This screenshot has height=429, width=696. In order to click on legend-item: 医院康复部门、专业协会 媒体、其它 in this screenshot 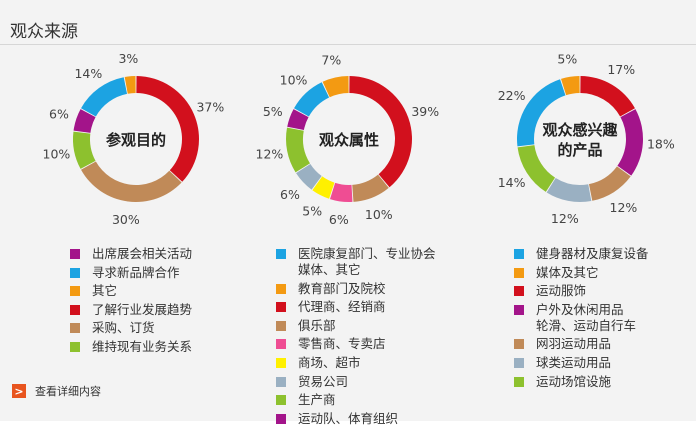, I will do `click(356, 262)`.